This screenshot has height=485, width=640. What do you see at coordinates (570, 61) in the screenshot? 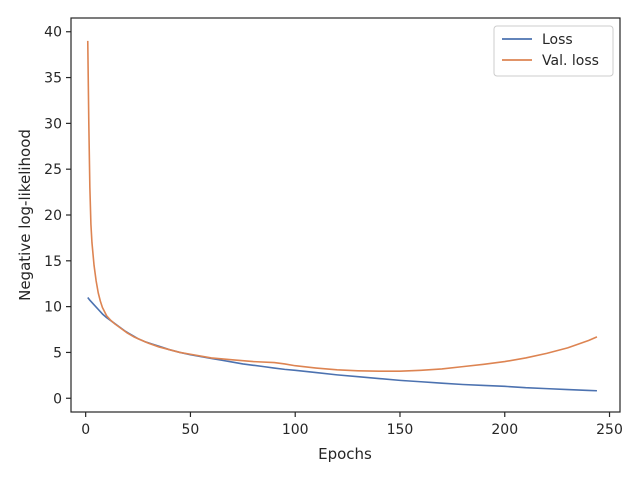
I see `legend-label-val-loss: Val. loss` at bounding box center [570, 61].